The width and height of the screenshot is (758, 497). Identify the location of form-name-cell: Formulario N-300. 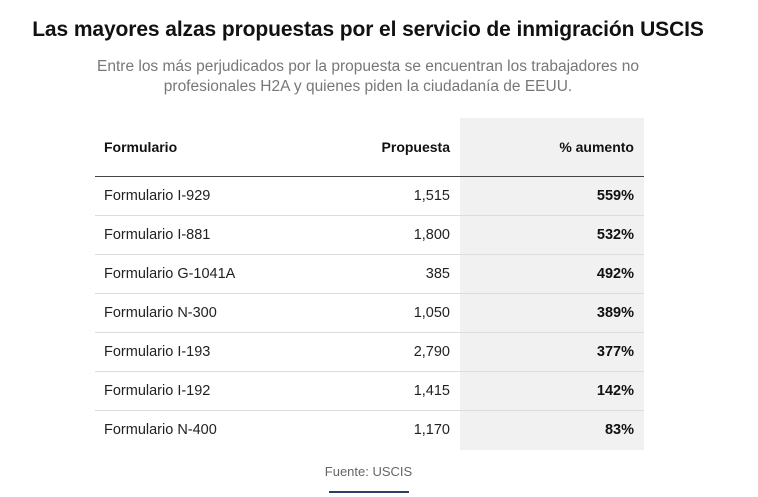
(195, 313).